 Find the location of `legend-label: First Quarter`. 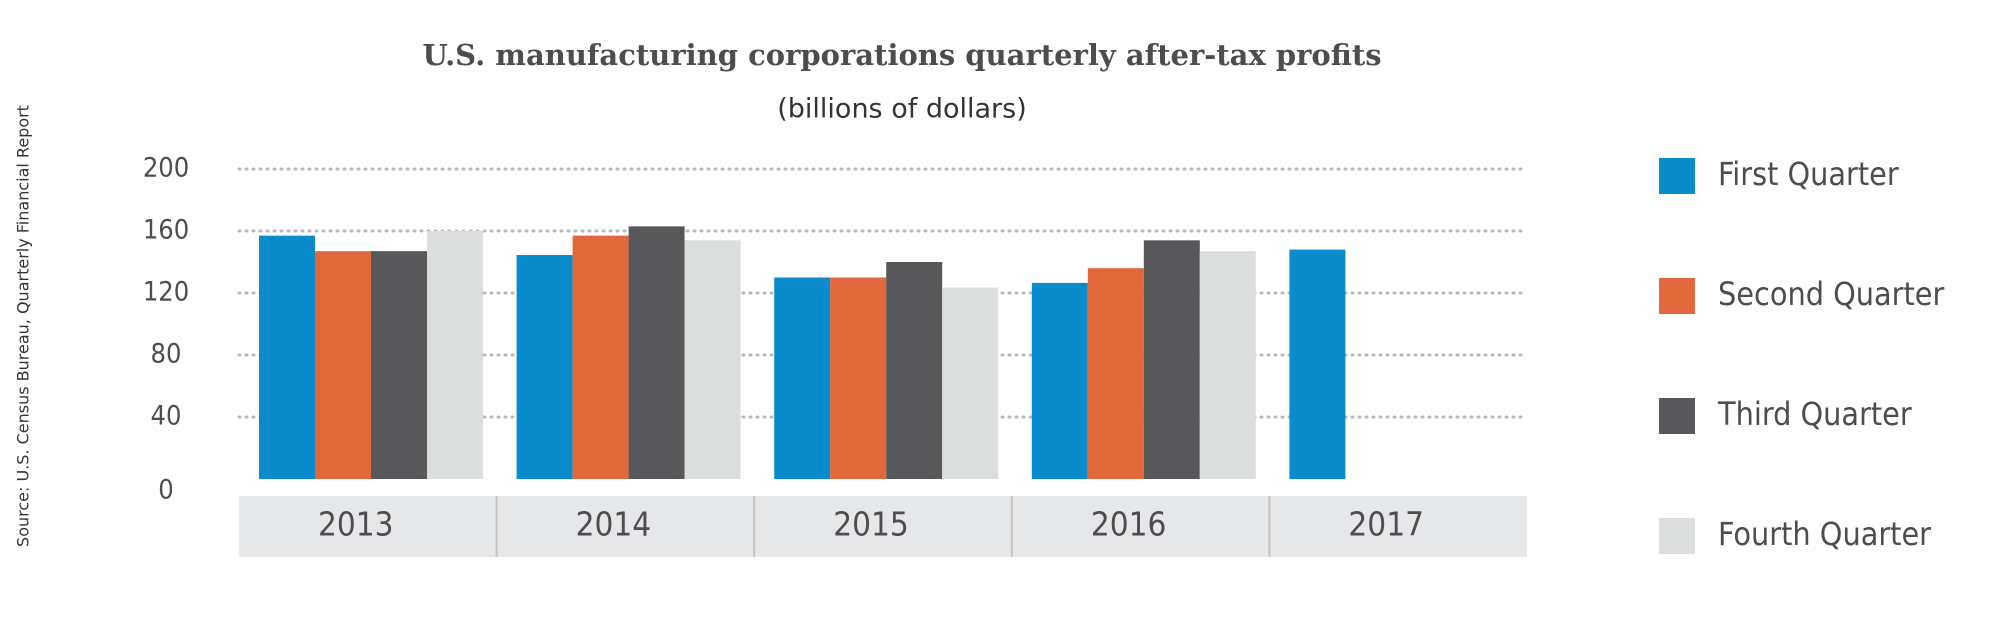

legend-label: First Quarter is located at coordinates (1808, 174).